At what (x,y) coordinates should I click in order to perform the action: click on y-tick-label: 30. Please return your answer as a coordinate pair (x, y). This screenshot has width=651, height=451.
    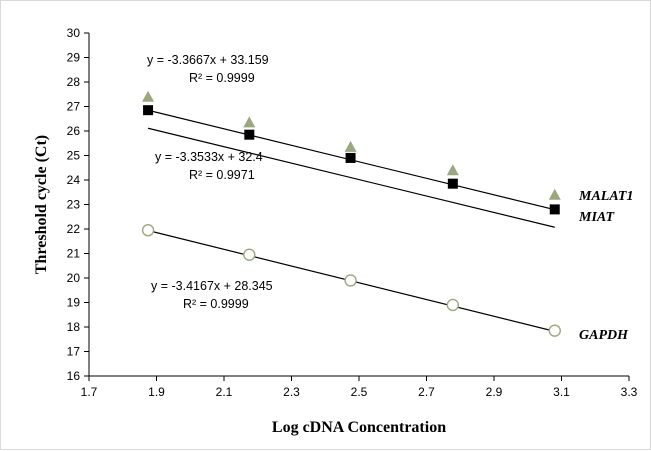
    Looking at the image, I should click on (74, 33).